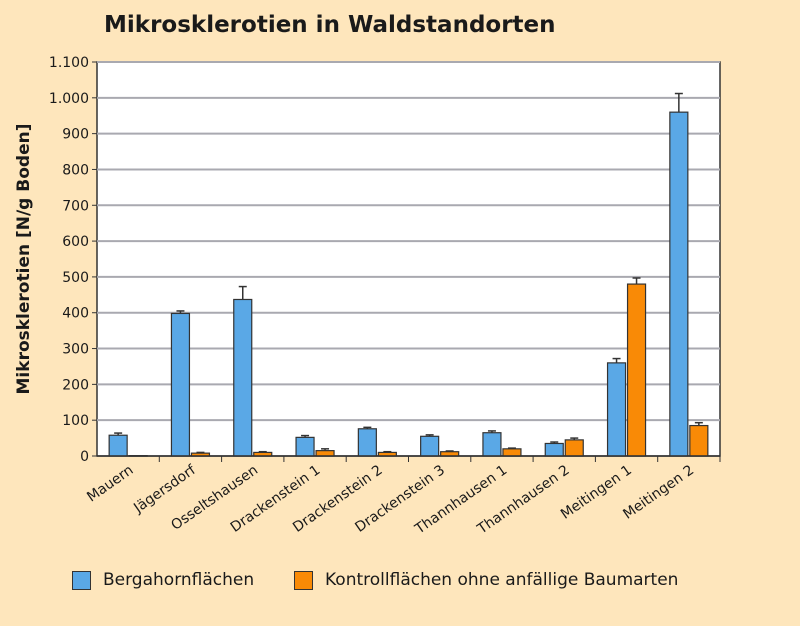  I want to click on chart-title: Mikrosklerotien in Waldstandorten, so click(330, 25).